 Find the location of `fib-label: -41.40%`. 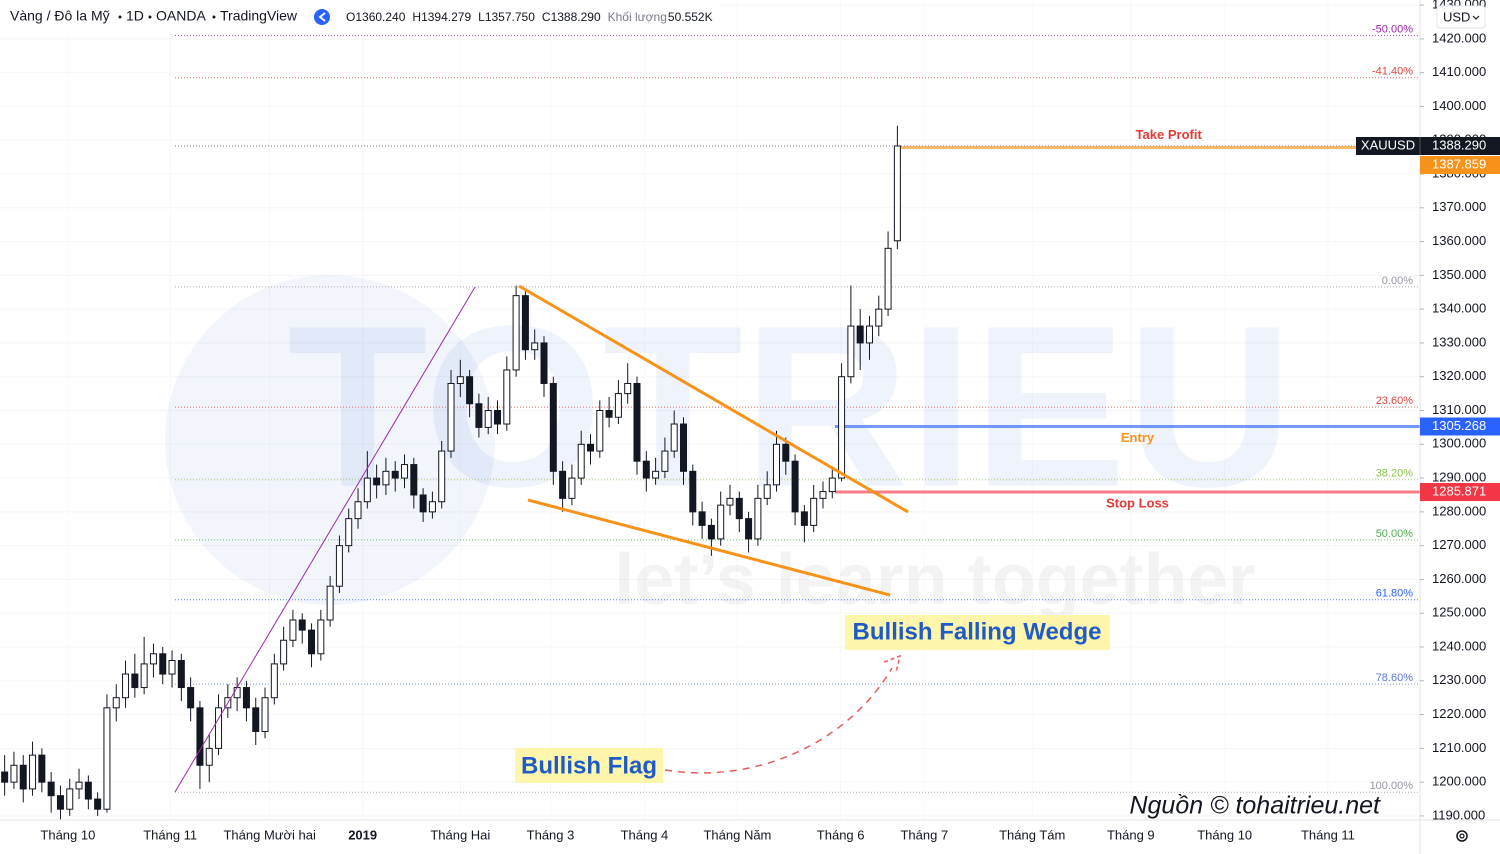

fib-label: -41.40% is located at coordinates (1392, 72).